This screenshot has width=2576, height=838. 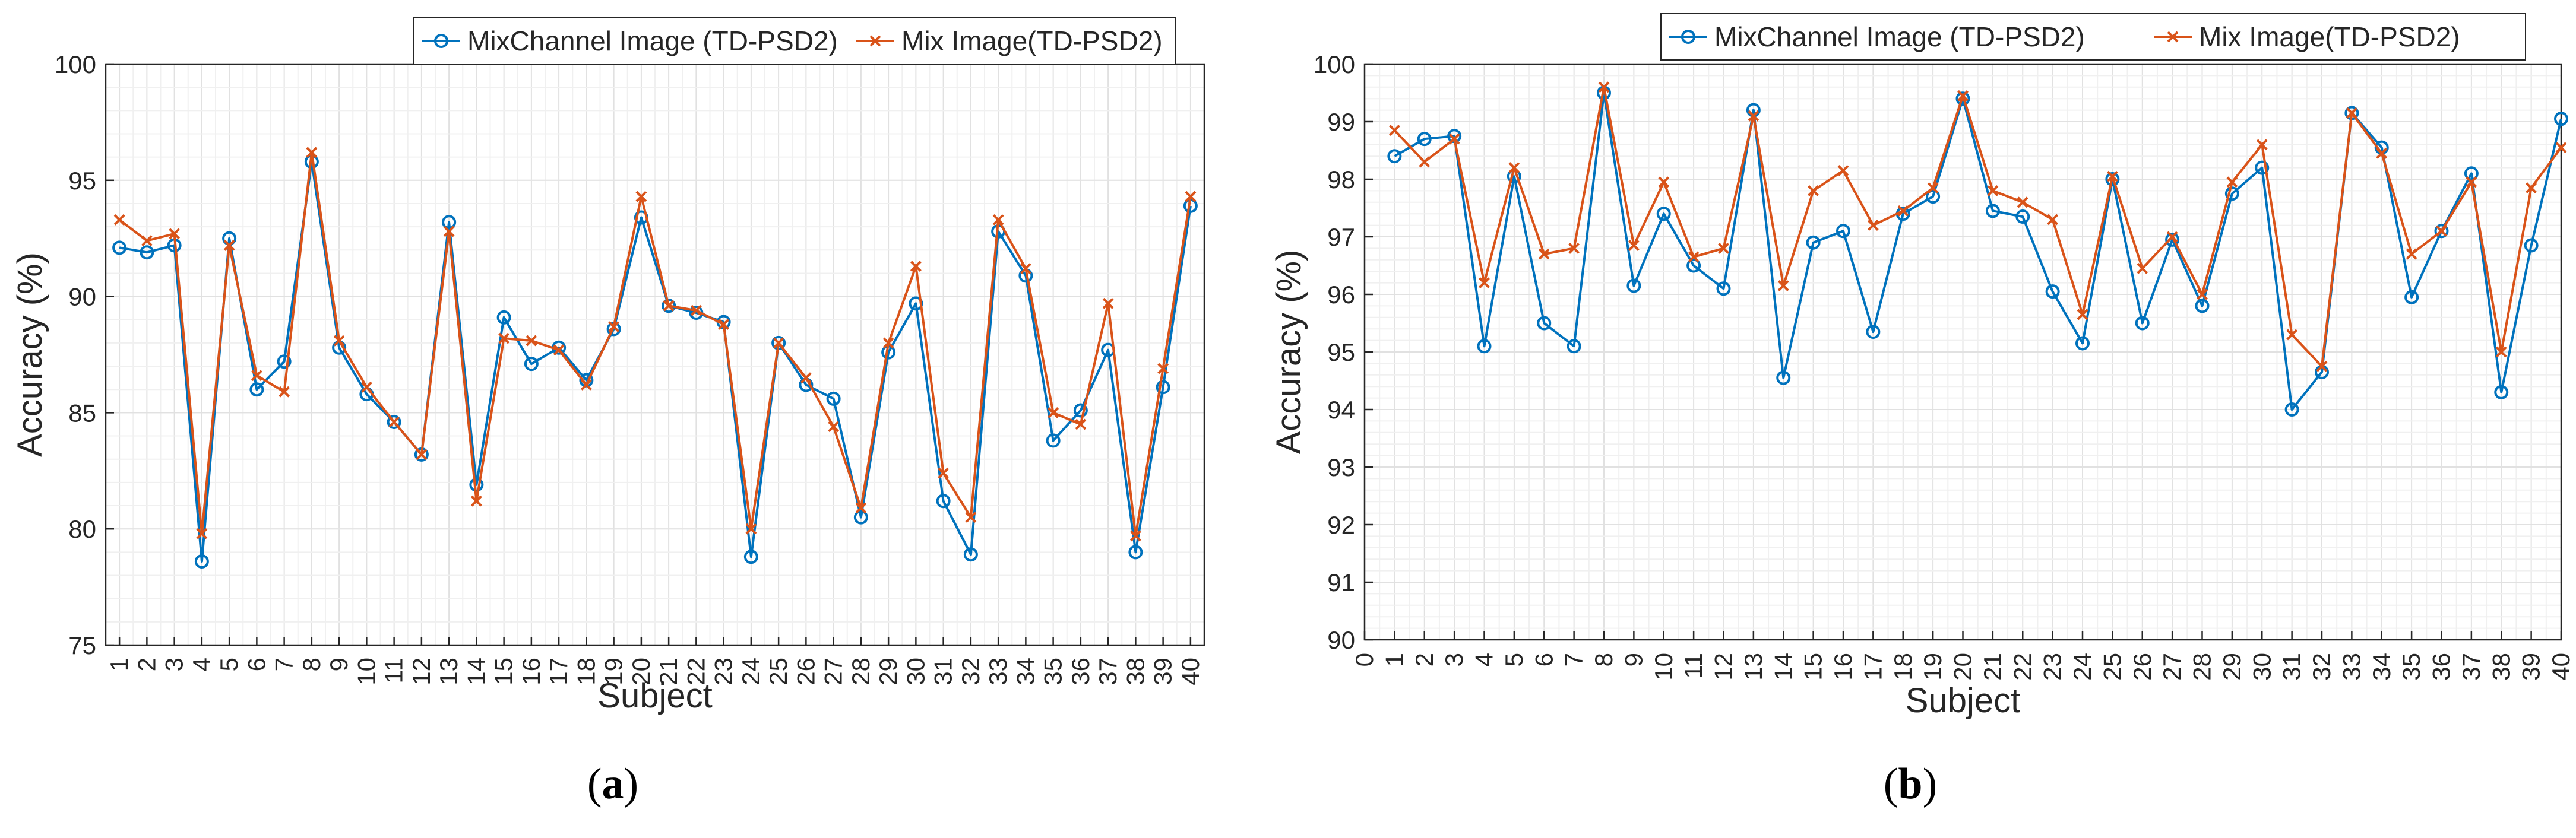 What do you see at coordinates (1053, 671) in the screenshot?
I see `x-tick-label: 35` at bounding box center [1053, 671].